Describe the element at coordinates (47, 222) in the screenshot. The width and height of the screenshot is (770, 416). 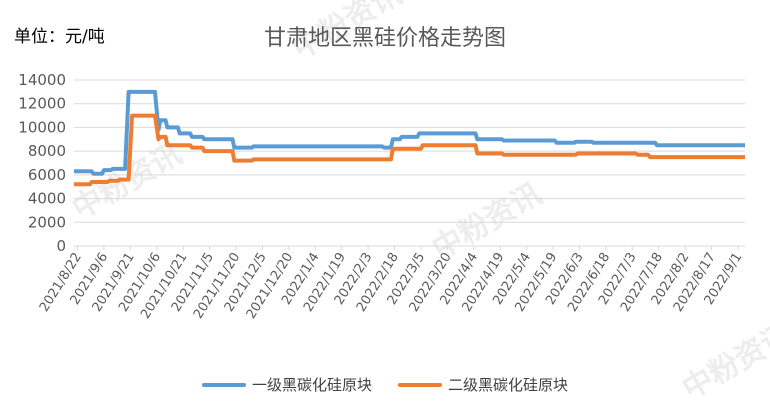
I see `y-tick-label: 2000` at that location.